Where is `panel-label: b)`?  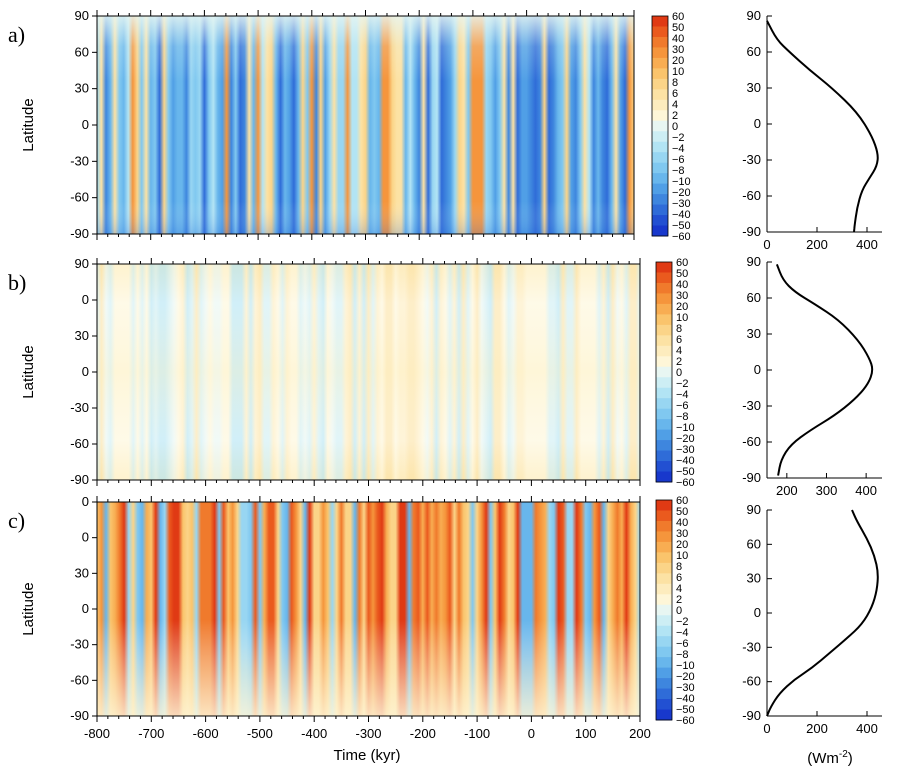
panel-label: b) is located at coordinates (17, 282).